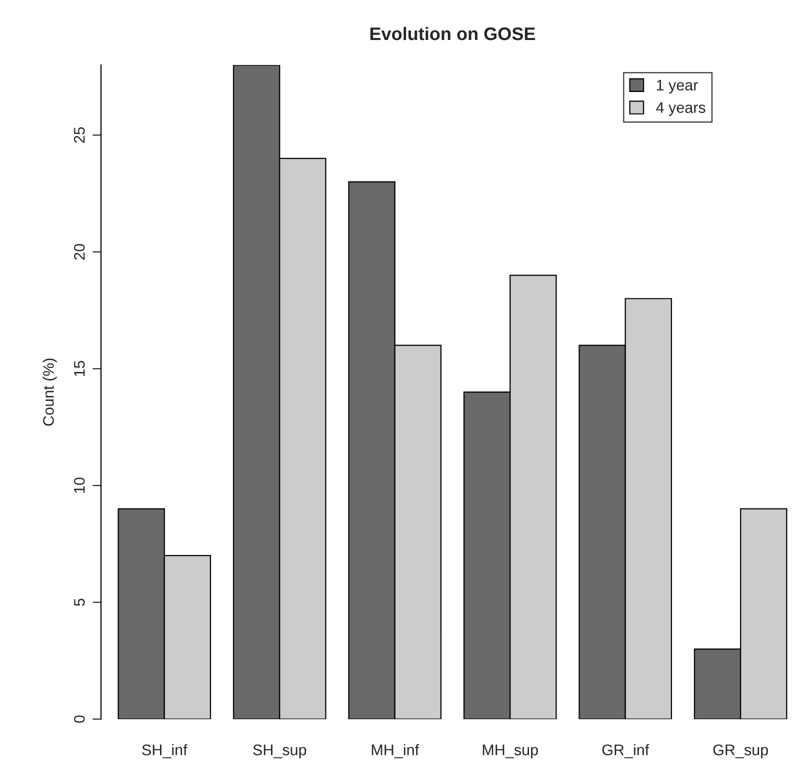  I want to click on x-tick-label: GR_sup, so click(740, 751).